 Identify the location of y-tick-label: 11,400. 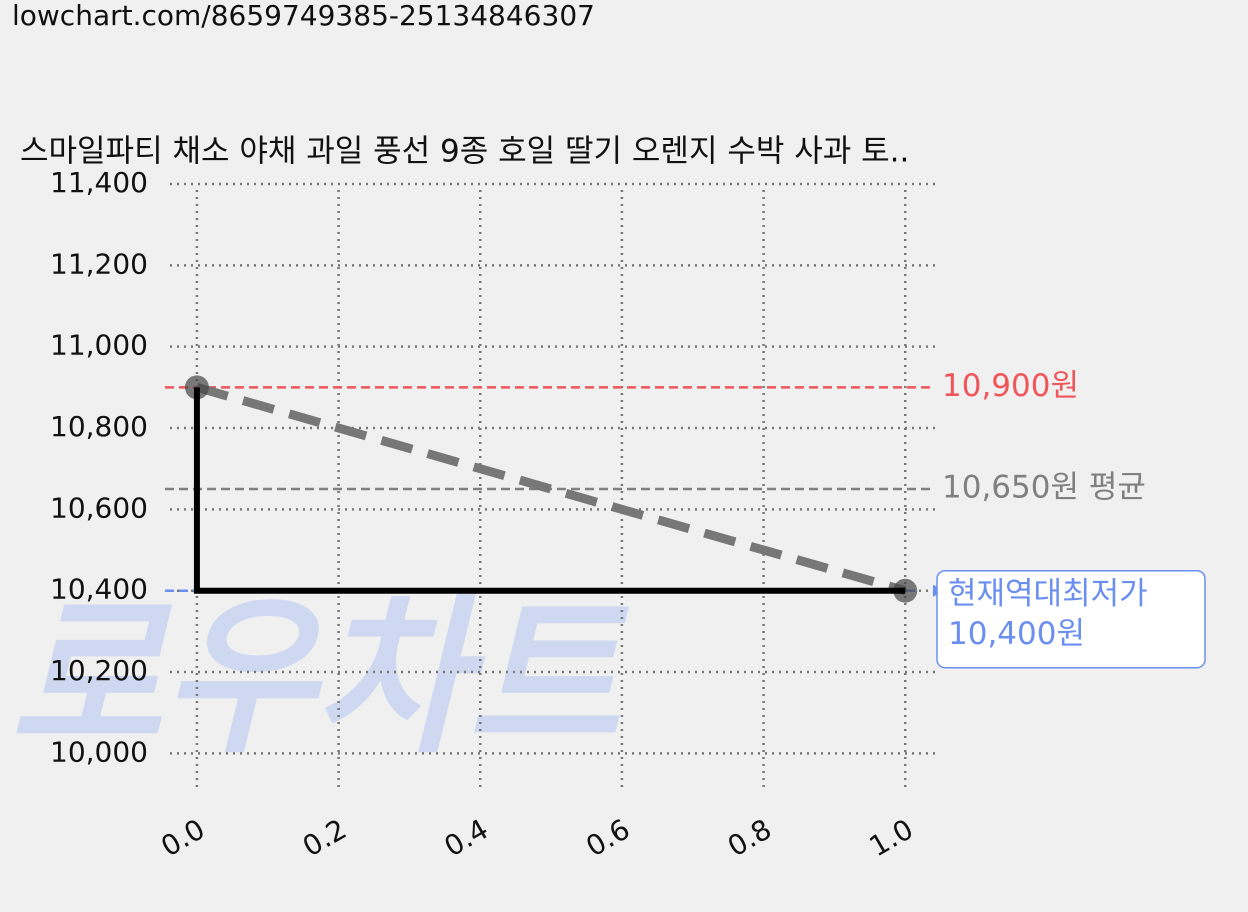
(99, 182).